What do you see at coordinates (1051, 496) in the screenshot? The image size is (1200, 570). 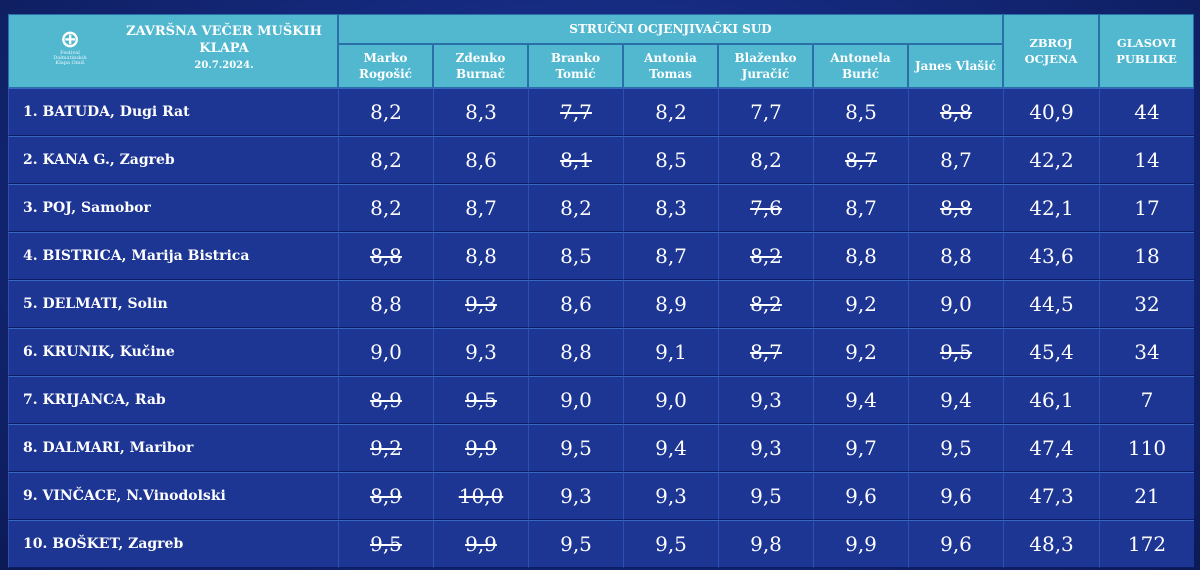 I see `total-score: 47,3` at bounding box center [1051, 496].